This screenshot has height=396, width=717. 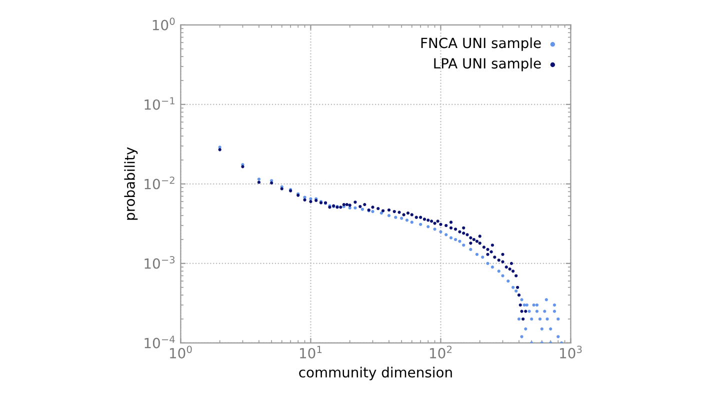 I want to click on legend-label: LPA UNI sample, so click(x=487, y=65).